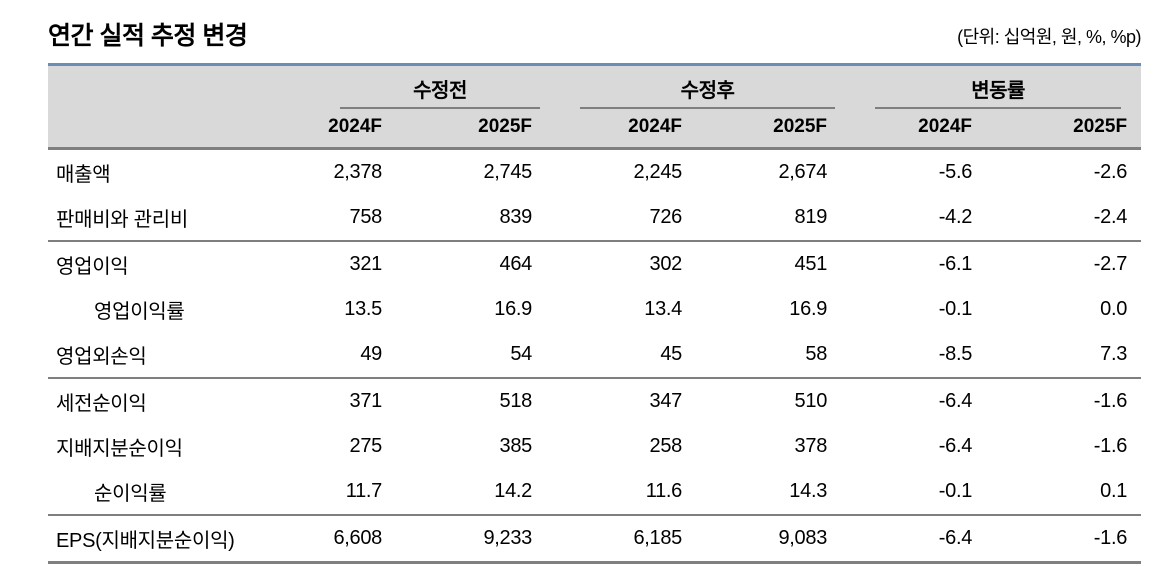 The image size is (1168, 566). I want to click on table-row-non-operating: 영업외손익 49 54 45 58 -8.5 7.3, so click(595, 355).